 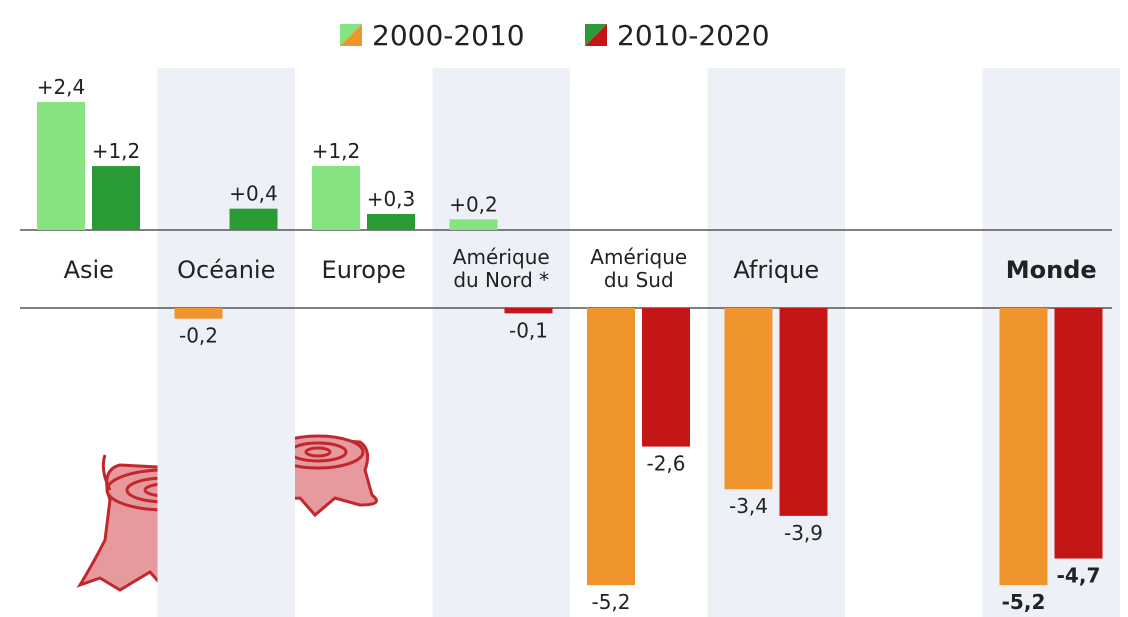 I want to click on value-label: -0,2, so click(x=198, y=336).